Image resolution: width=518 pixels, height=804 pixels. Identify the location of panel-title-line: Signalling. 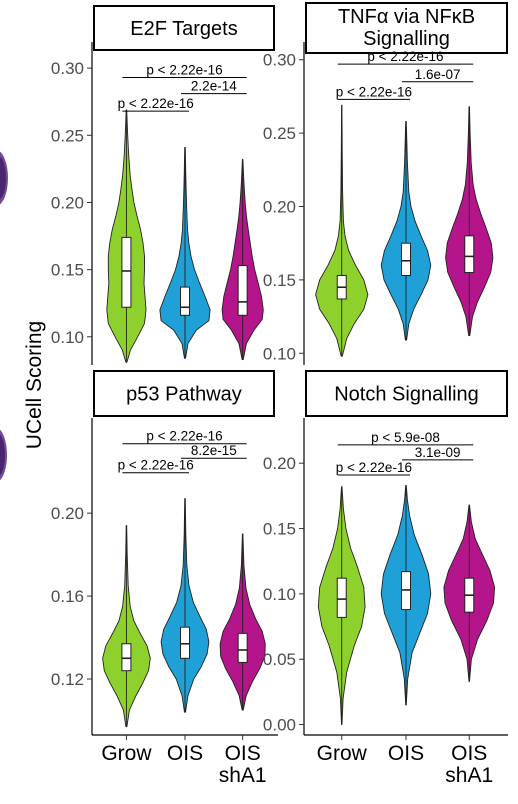
(406, 39).